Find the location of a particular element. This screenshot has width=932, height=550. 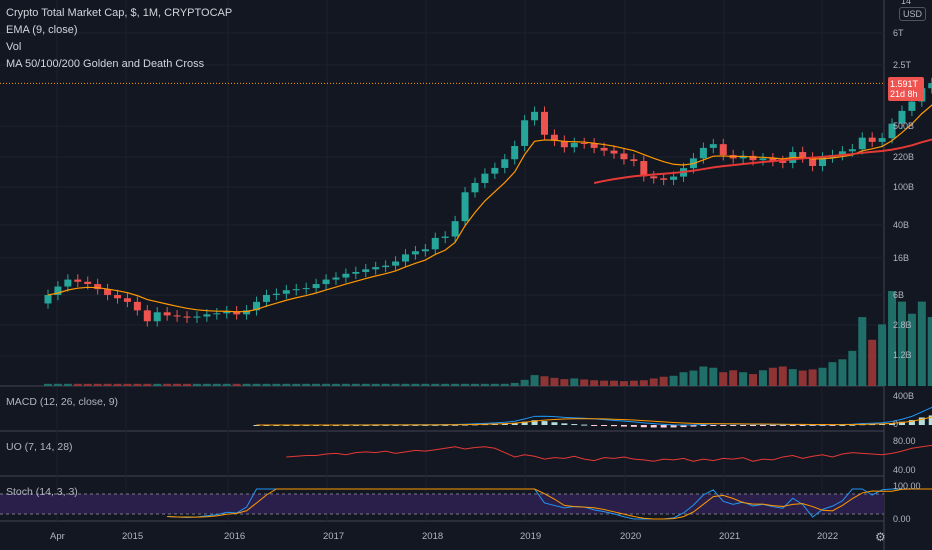

ema-legend: EMA (9, close) is located at coordinates (42, 30).